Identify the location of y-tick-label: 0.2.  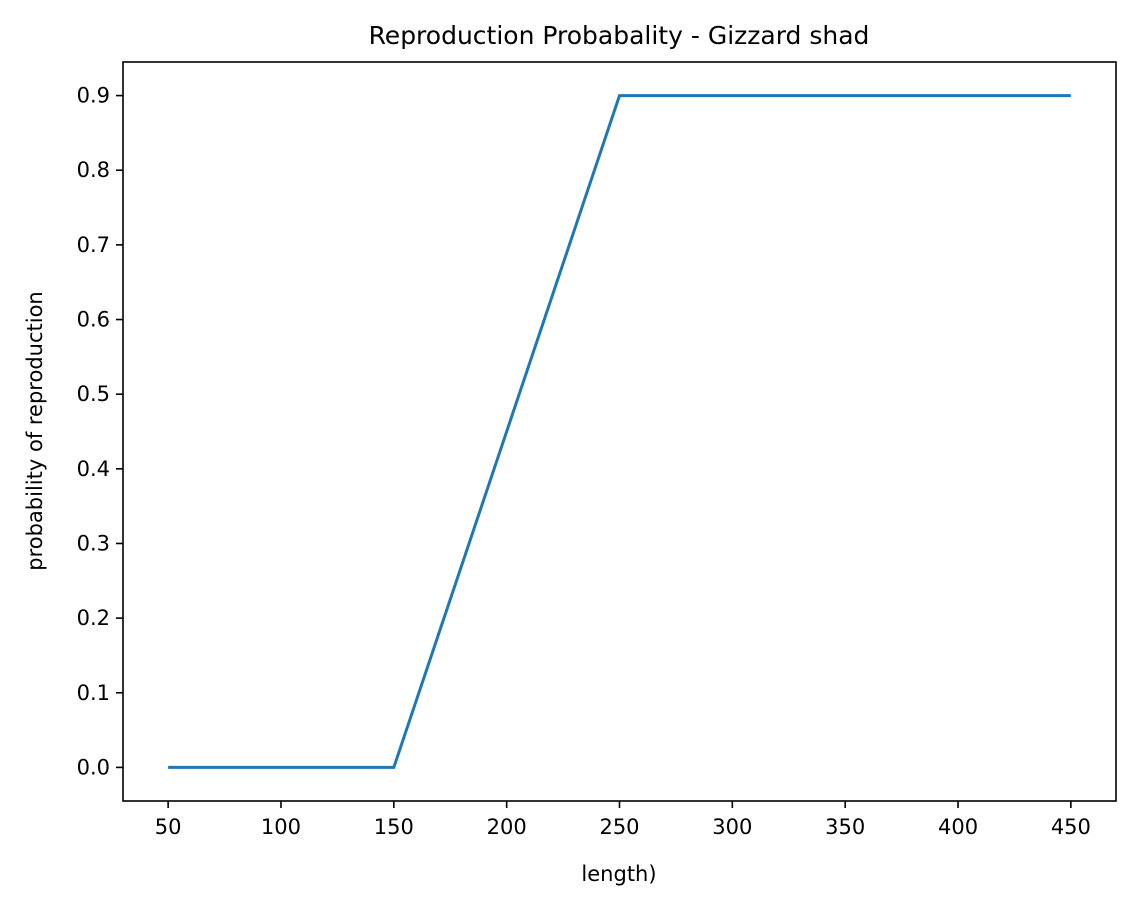
(93, 618).